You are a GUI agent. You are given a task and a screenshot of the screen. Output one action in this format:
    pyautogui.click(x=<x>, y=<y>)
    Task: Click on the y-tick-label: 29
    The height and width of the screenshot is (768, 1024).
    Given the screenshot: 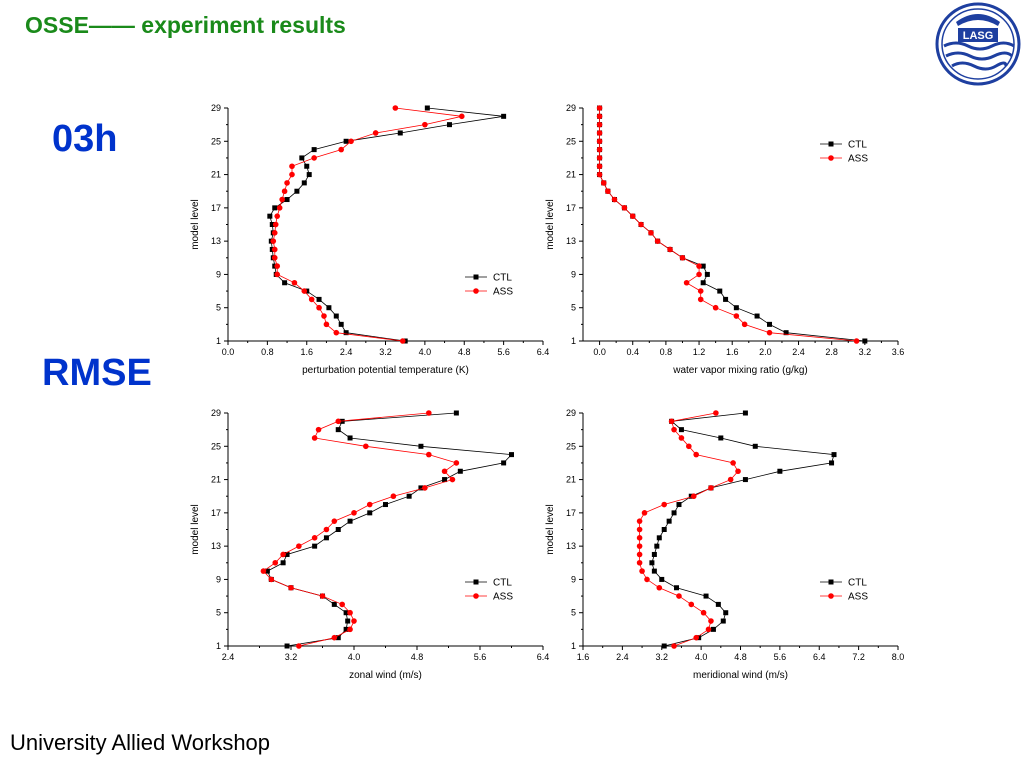 What is the action you would take?
    pyautogui.click(x=571, y=108)
    